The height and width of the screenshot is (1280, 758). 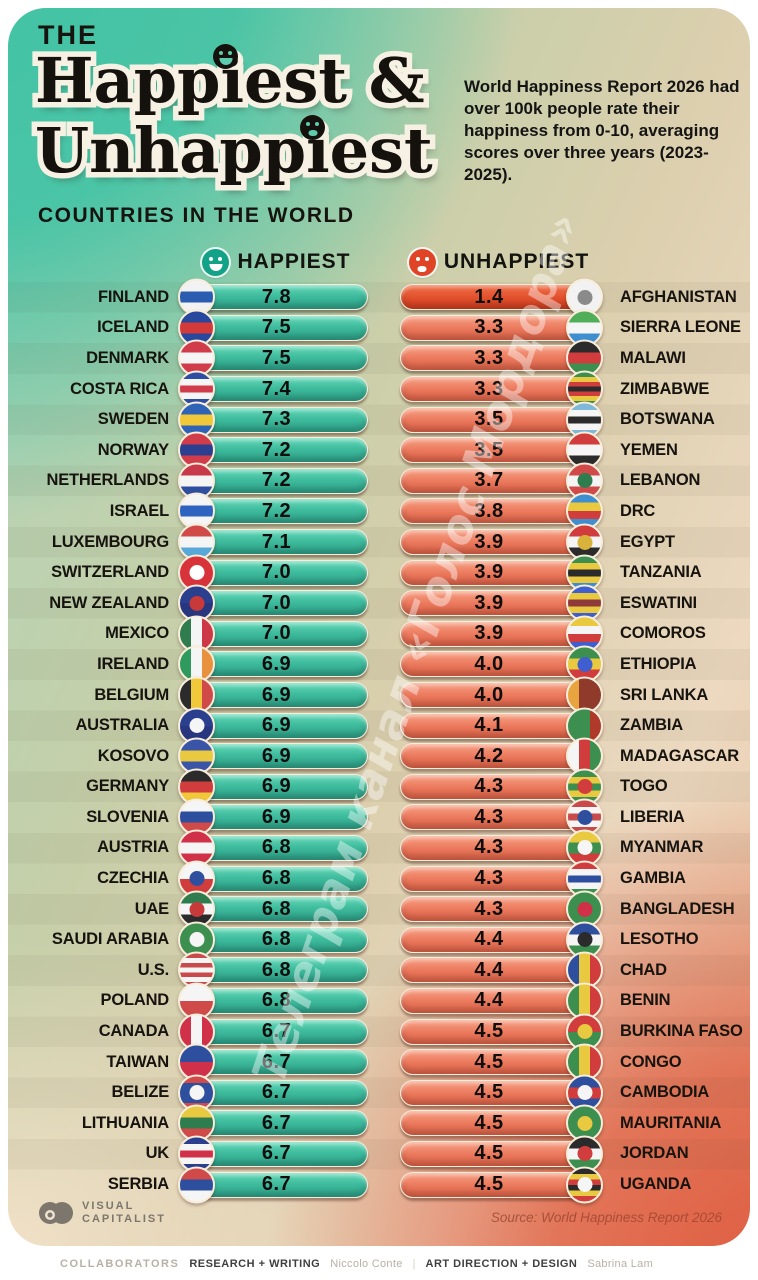 I want to click on unhappy-country-label: TOGO, so click(x=644, y=786).